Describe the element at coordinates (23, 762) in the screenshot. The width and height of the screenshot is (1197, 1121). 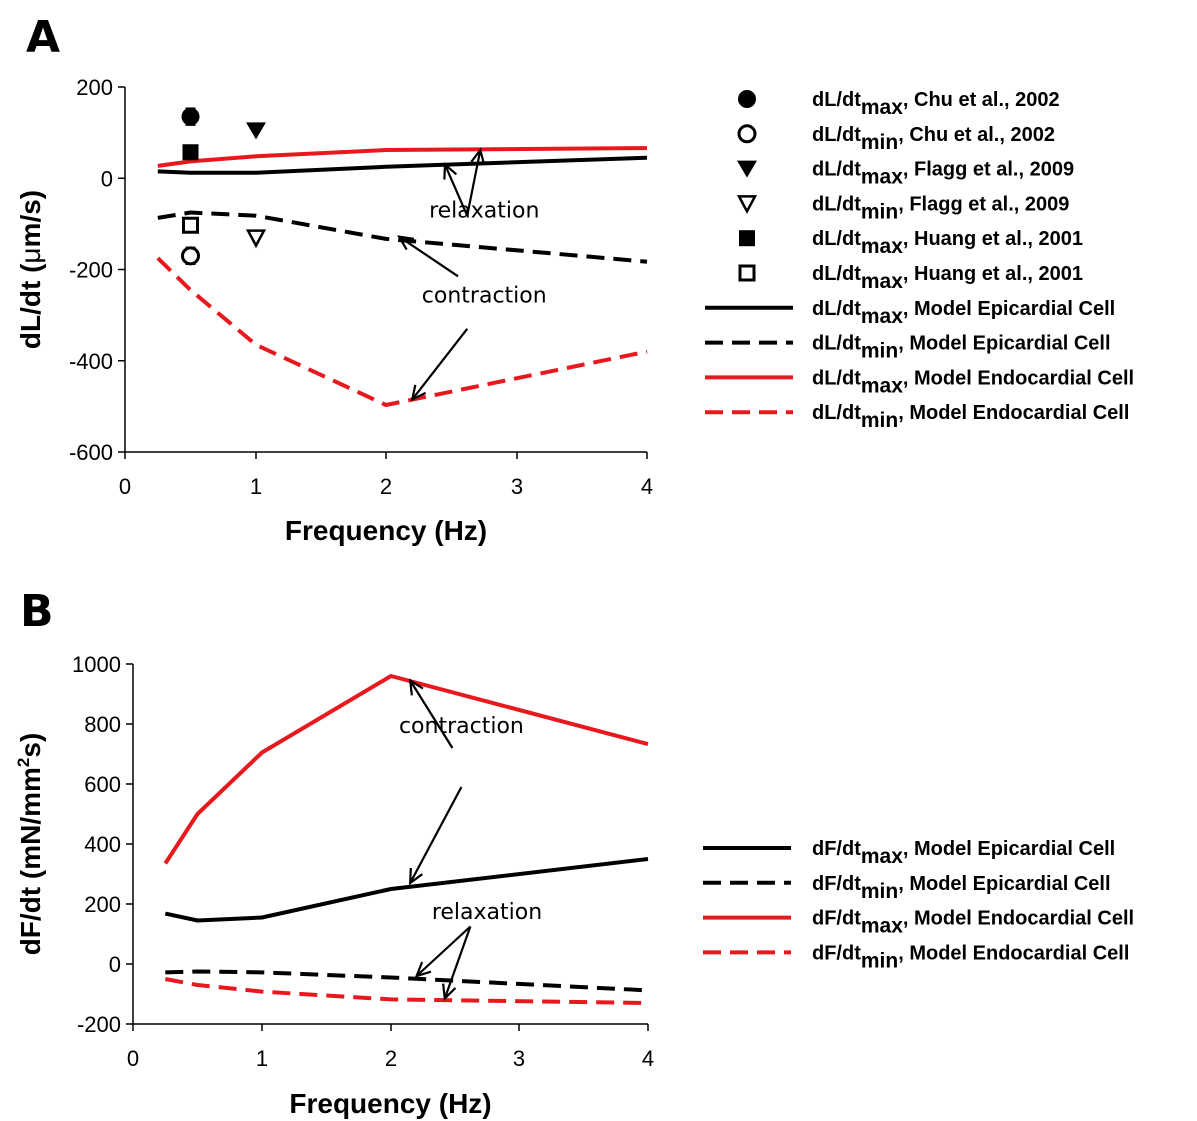
I see `y-axis-title-superscript: 2` at that location.